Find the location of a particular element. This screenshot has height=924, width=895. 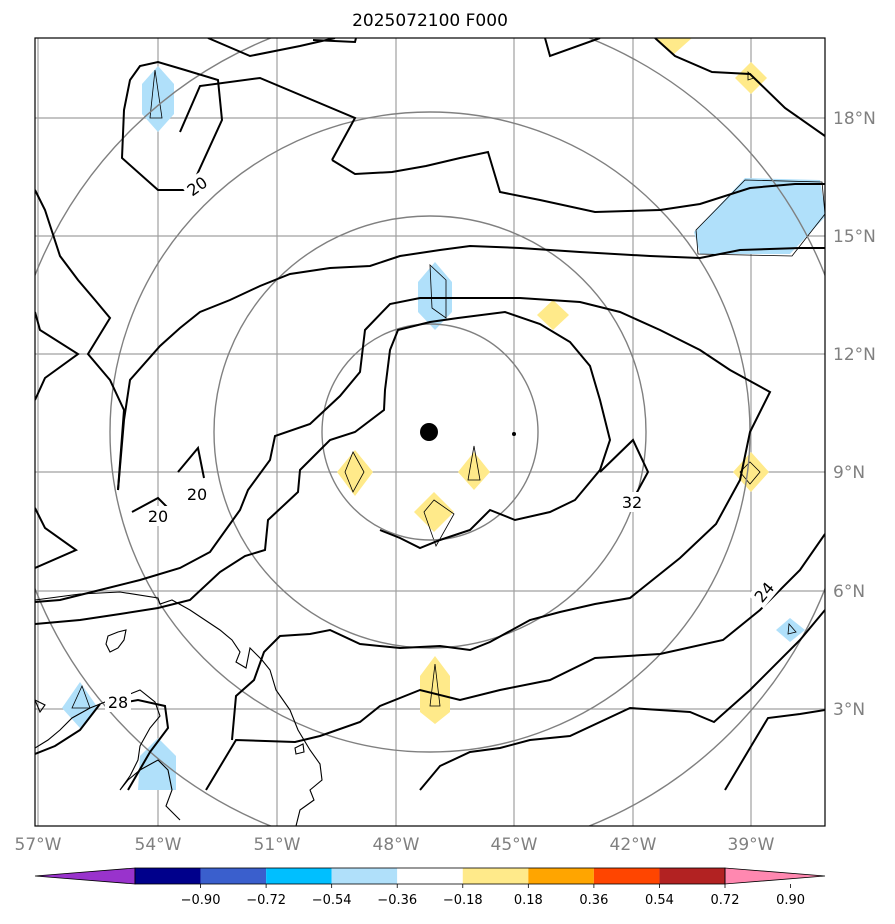

lon-tick-label: 45°W is located at coordinates (514, 845).